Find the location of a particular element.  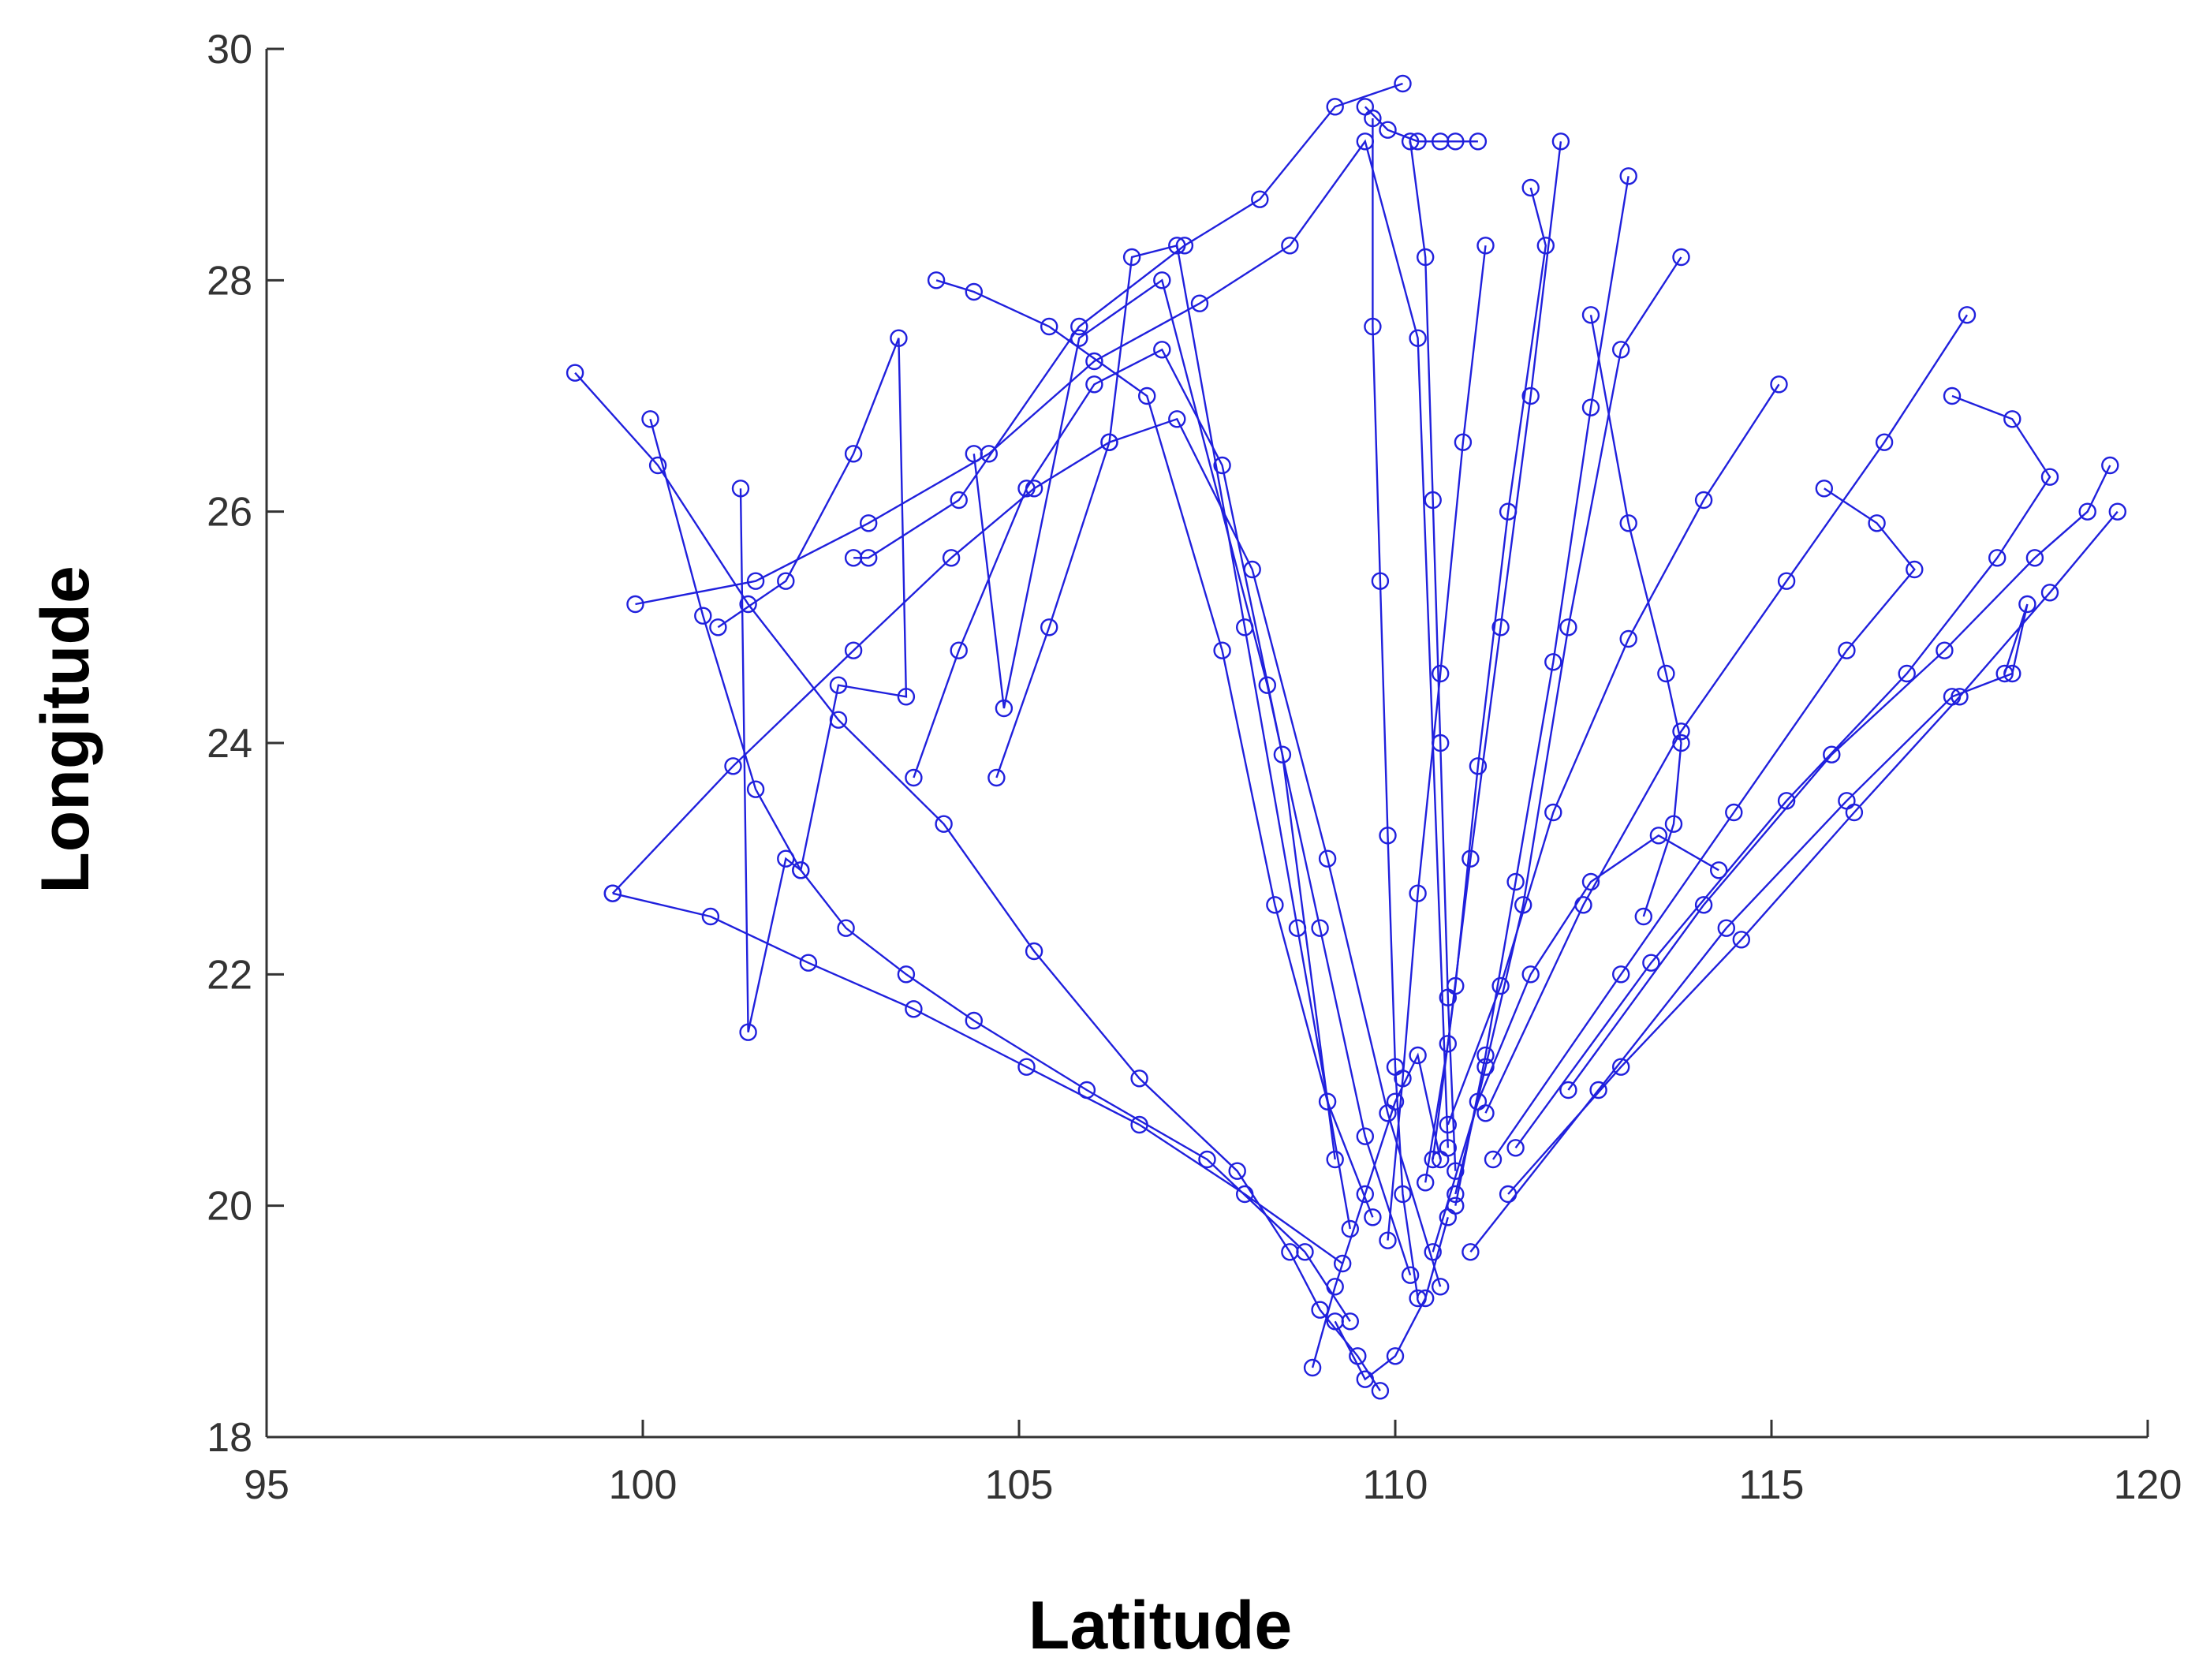

y-tick-label: 18 is located at coordinates (229, 1438).